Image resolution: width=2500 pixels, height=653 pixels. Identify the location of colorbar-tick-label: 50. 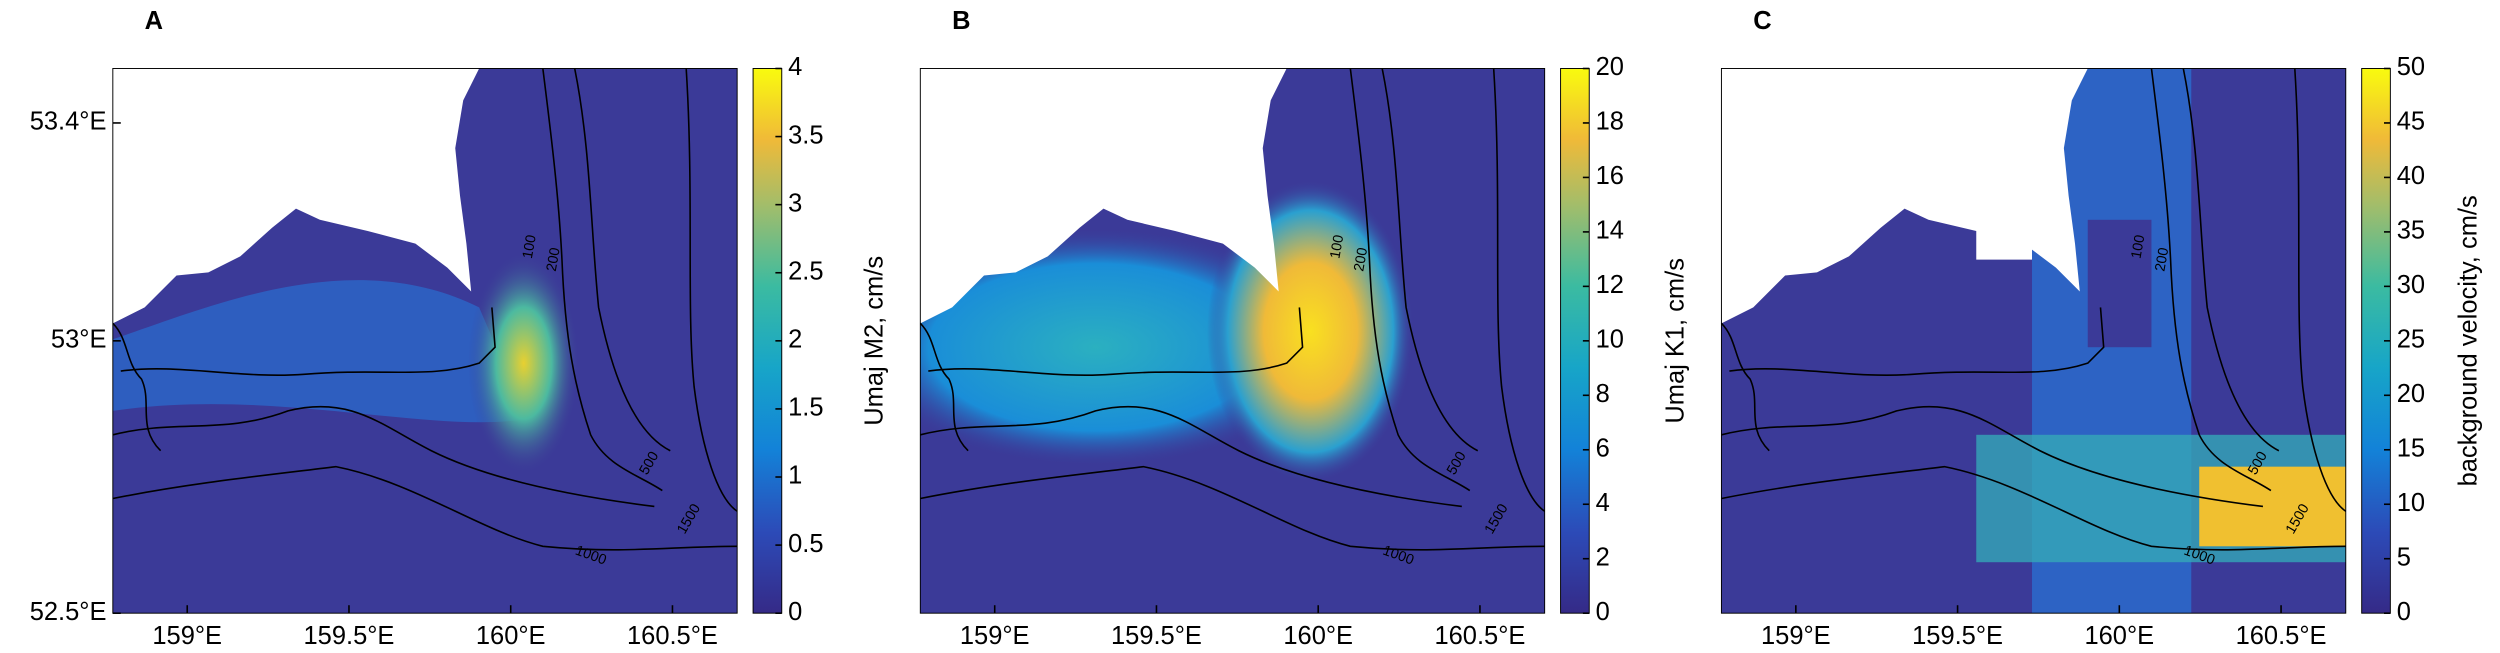
(2411, 67).